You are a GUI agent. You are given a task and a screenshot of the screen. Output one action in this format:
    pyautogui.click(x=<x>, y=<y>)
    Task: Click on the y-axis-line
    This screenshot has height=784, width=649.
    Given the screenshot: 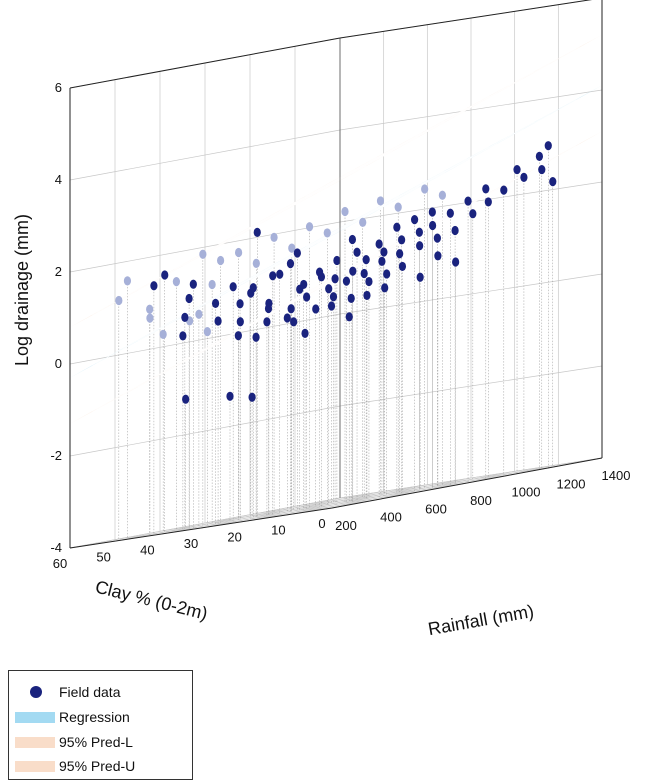 What is the action you would take?
    pyautogui.click(x=201, y=528)
    